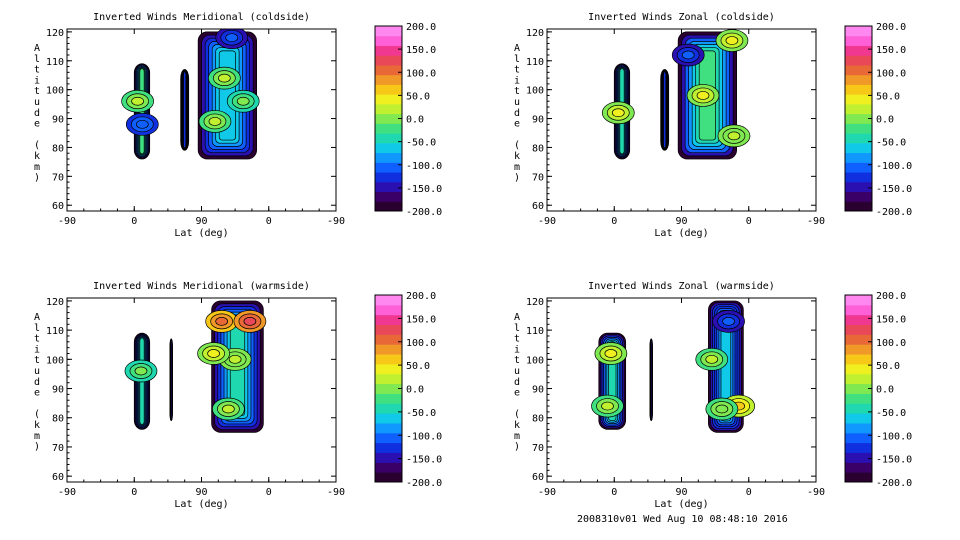 Image resolution: width=960 pixels, height=540 pixels. What do you see at coordinates (37, 48) in the screenshot?
I see `y-axis-label-char: A` at bounding box center [37, 48].